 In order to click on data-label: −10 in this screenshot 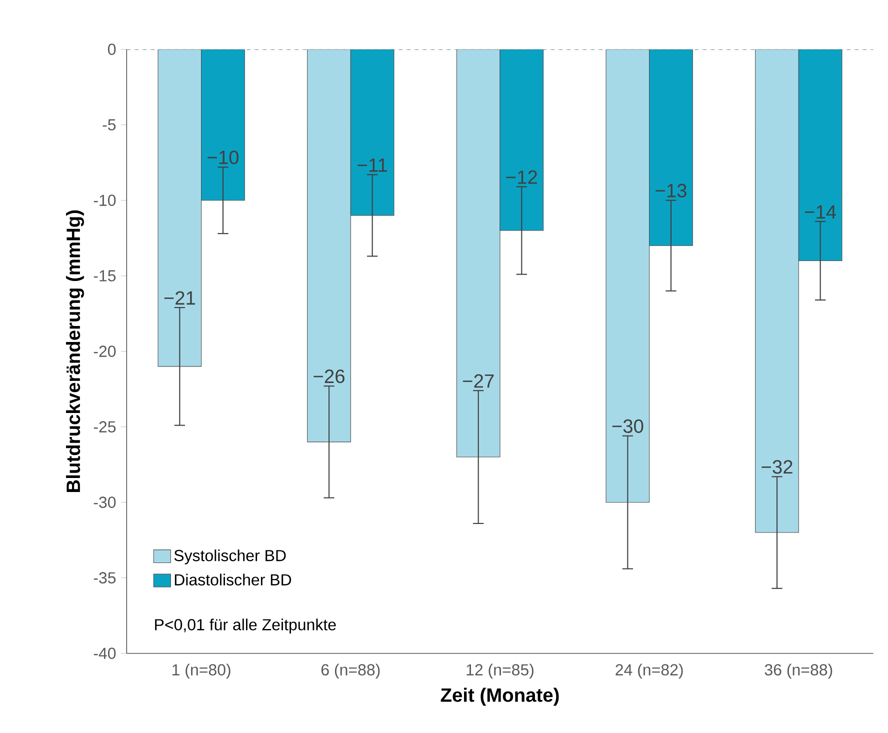, I will do `click(223, 157)`.